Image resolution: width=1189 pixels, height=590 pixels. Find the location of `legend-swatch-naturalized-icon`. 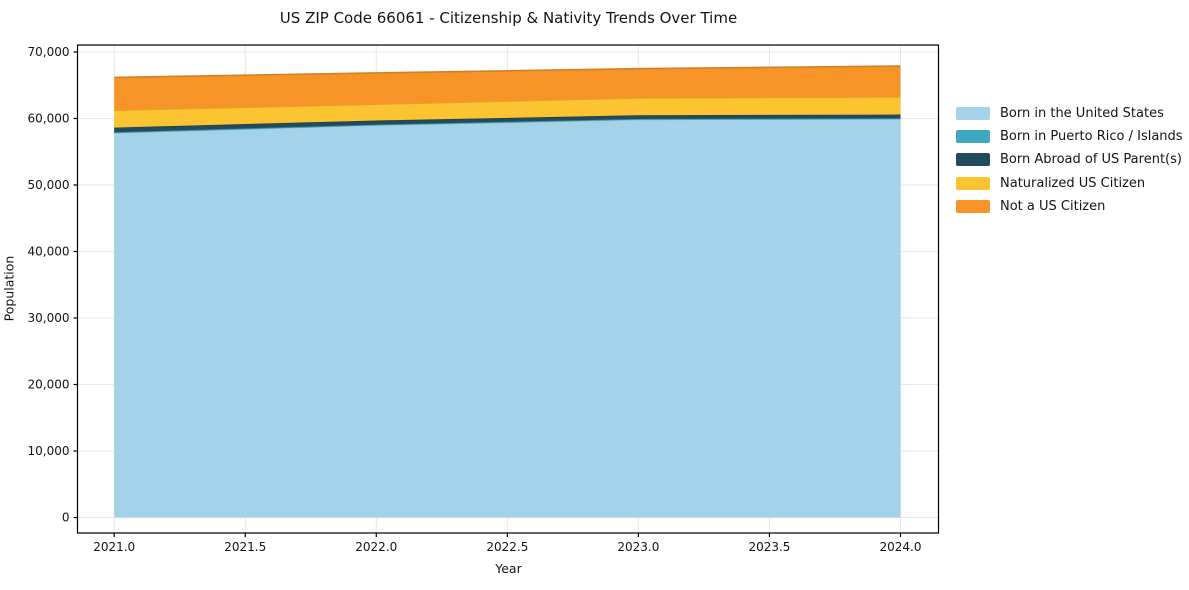

legend-swatch-naturalized-icon is located at coordinates (973, 183).